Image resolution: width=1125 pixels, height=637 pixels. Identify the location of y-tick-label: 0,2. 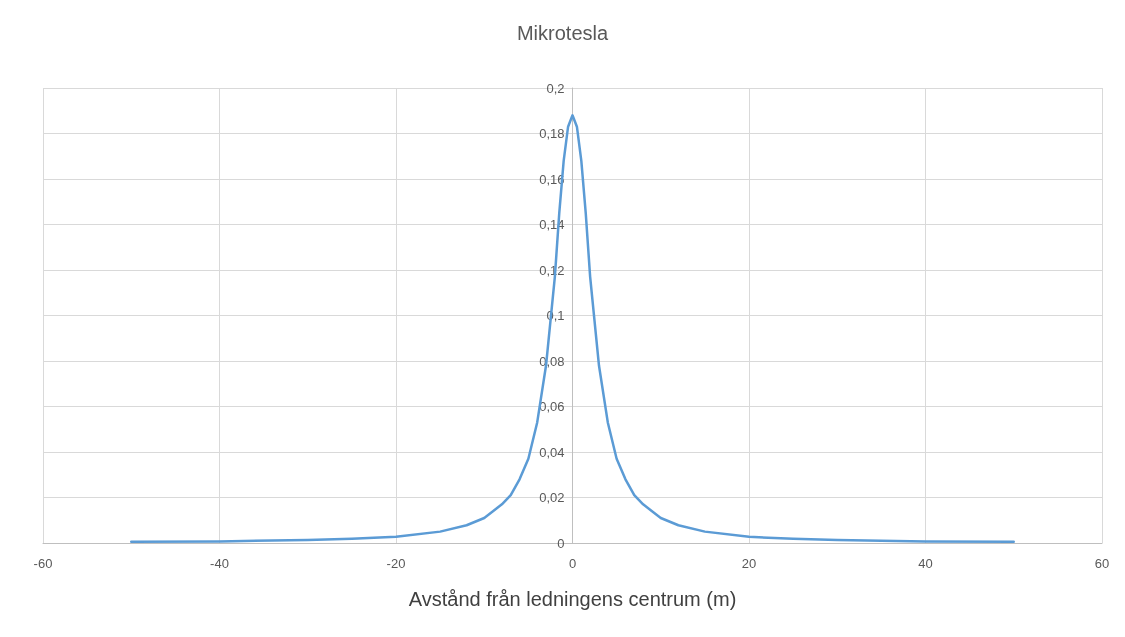
(555, 88).